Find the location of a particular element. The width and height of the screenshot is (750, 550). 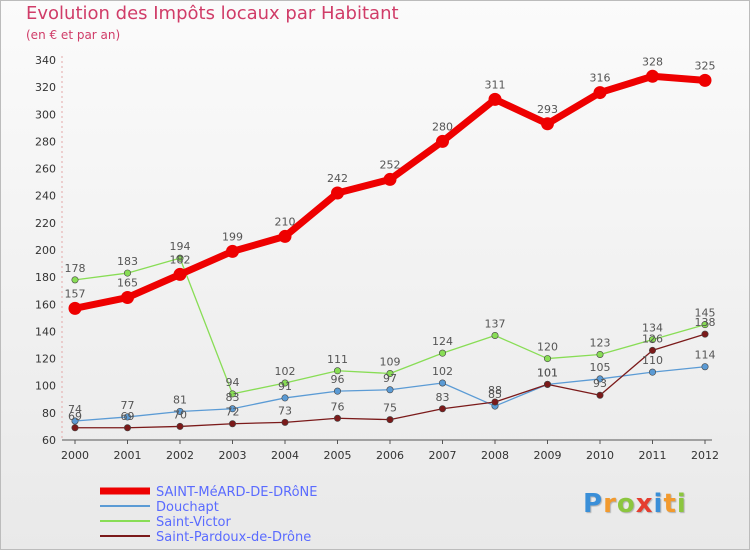

data-label: 111 is located at coordinates (337, 359).